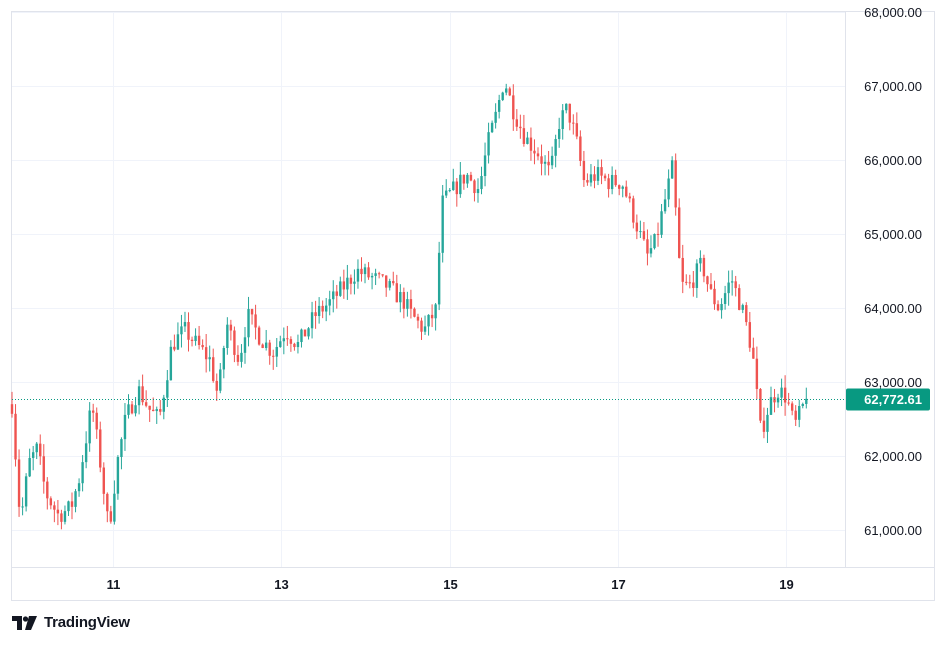 The width and height of the screenshot is (947, 645). I want to click on last-price-badge, so click(888, 399).